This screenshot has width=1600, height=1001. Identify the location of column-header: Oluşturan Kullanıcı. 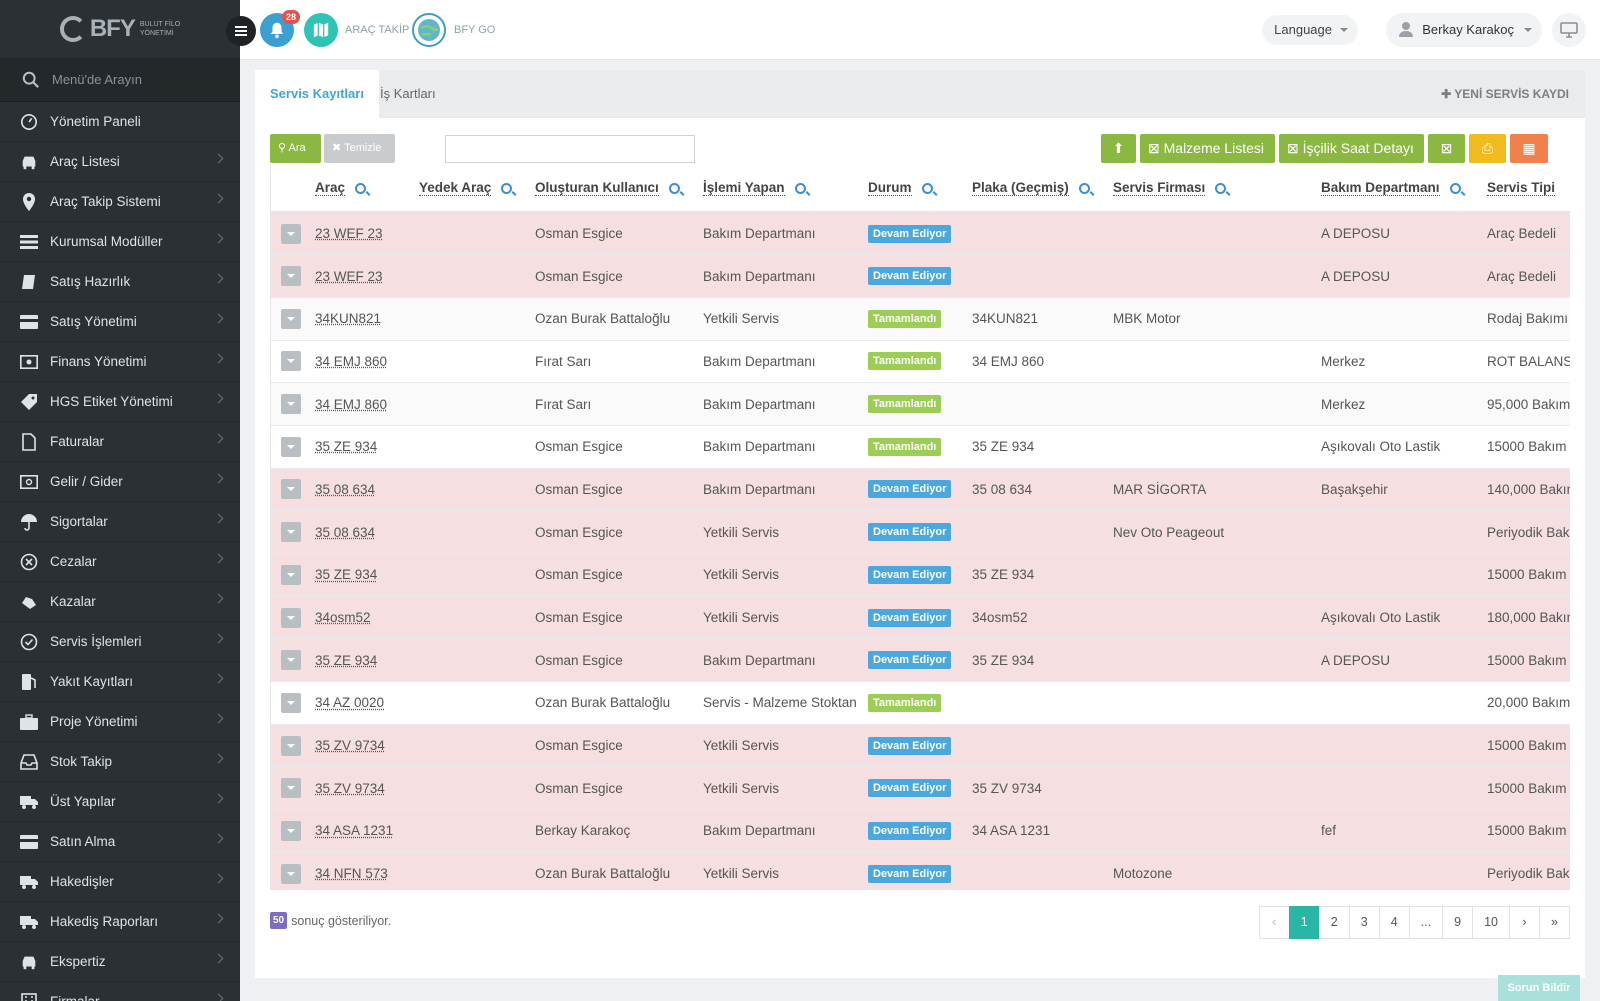
(619, 188).